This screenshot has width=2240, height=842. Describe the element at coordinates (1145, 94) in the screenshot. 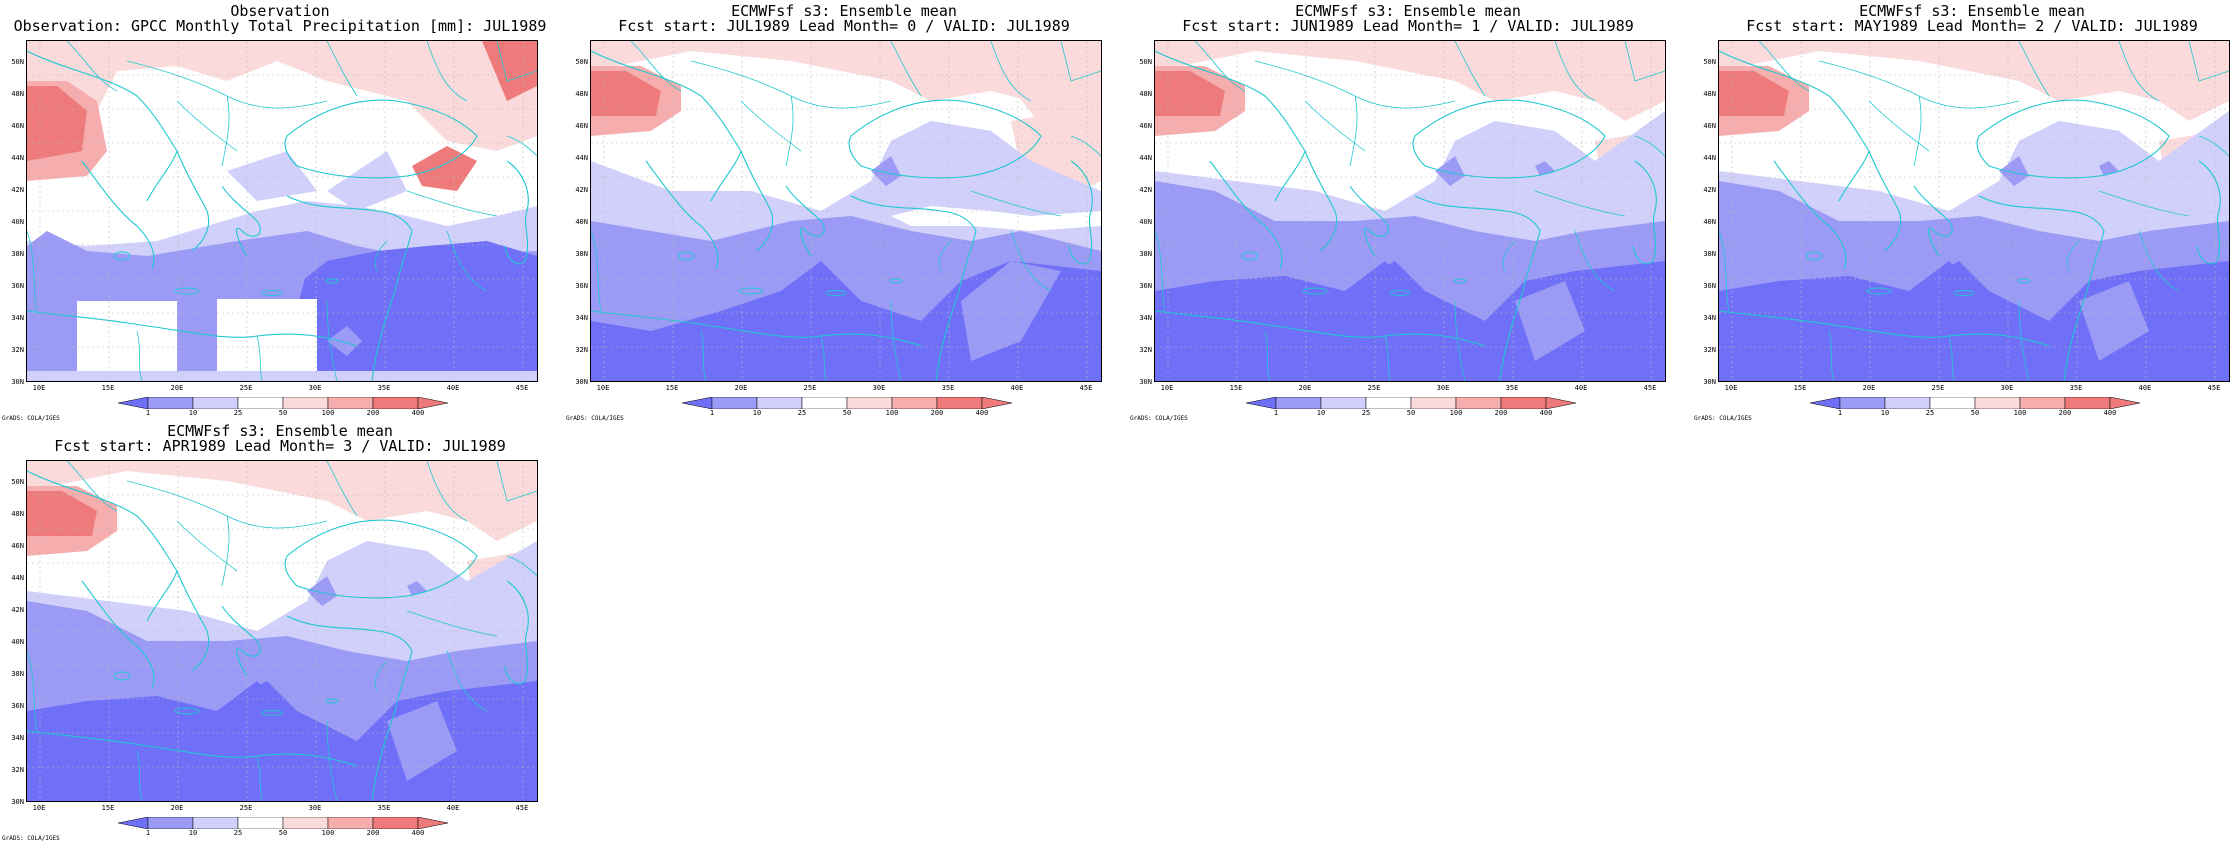

I see `latitude-label: 48N` at that location.